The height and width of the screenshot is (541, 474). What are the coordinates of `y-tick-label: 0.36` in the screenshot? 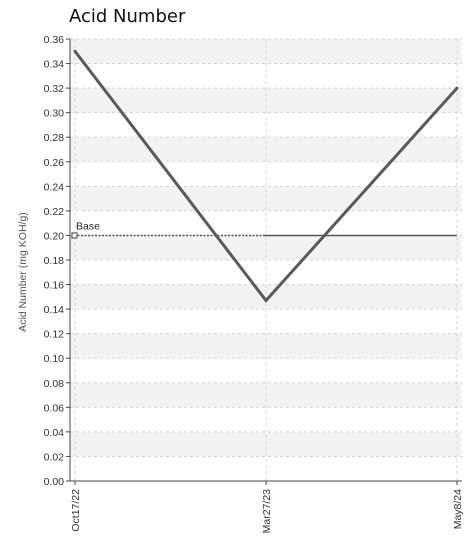 It's located at (54, 40).